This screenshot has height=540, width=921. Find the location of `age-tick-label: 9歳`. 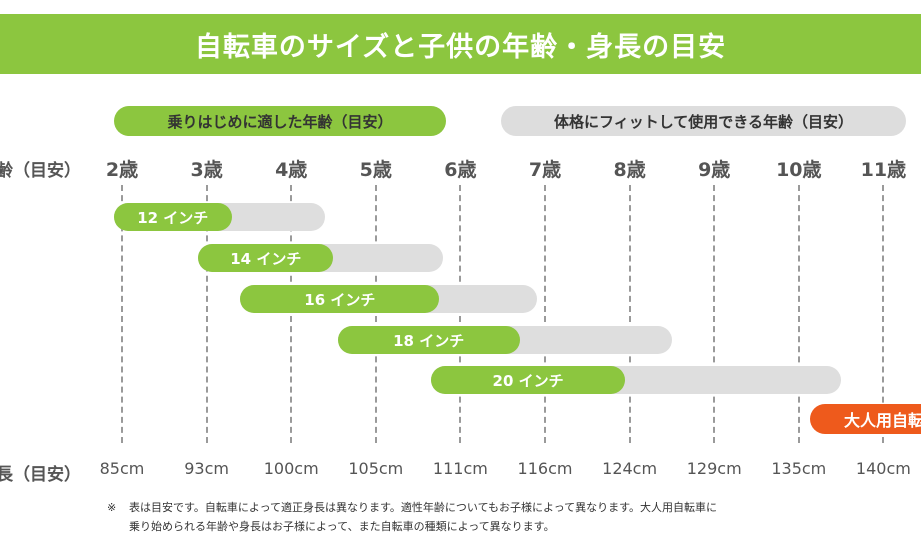

age-tick-label: 9歳 is located at coordinates (714, 170).